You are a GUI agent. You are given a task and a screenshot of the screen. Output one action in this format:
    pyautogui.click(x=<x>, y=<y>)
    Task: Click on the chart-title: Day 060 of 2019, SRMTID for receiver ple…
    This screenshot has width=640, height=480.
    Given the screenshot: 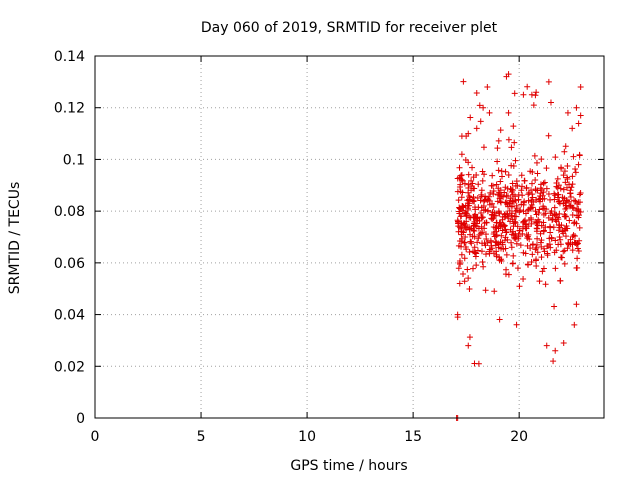 What is the action you would take?
    pyautogui.click(x=349, y=28)
    